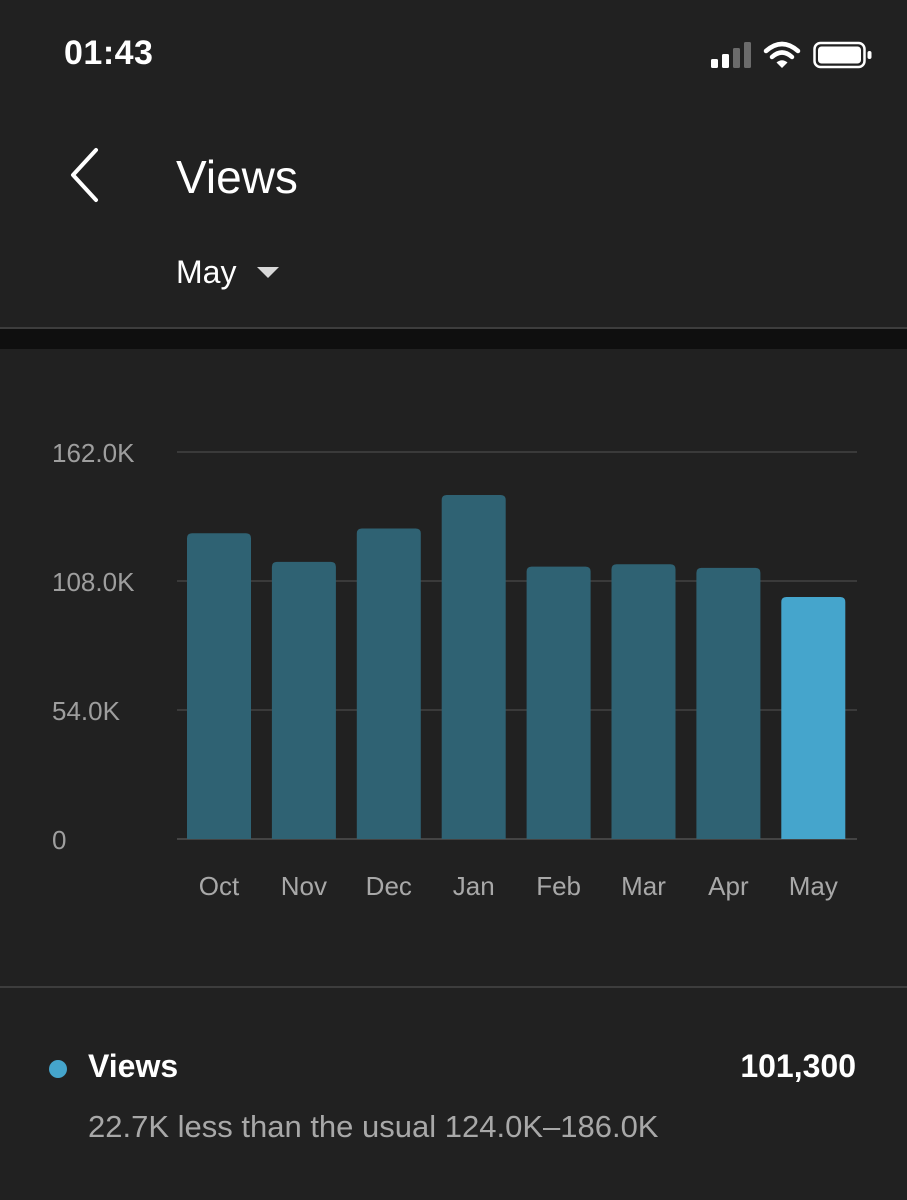  Describe the element at coordinates (219, 686) in the screenshot. I see `bar-oct` at that location.